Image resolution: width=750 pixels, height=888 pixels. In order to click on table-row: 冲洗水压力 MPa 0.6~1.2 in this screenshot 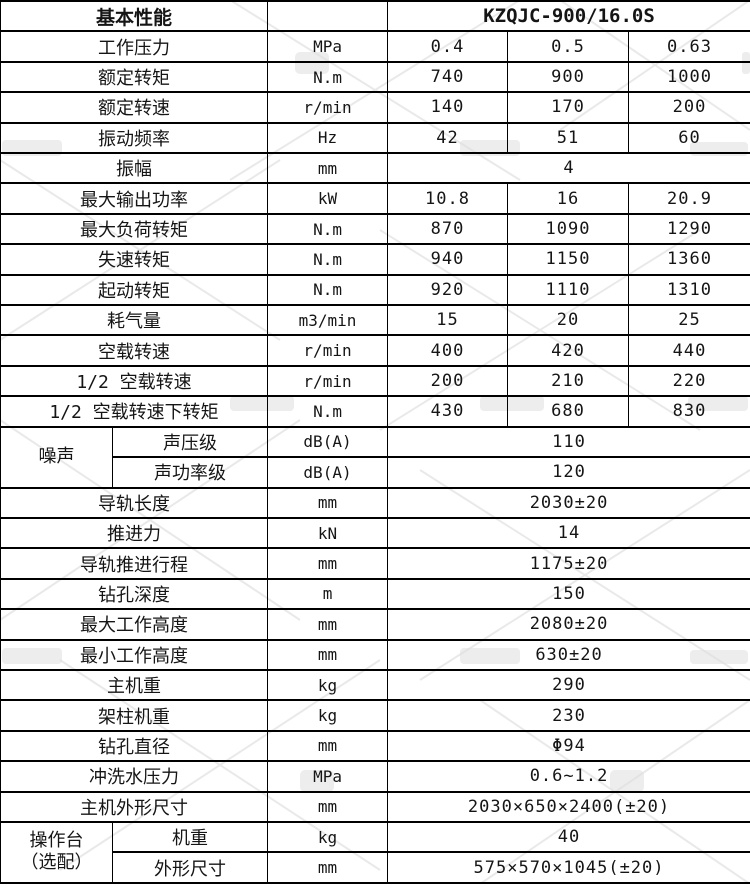, I will do `click(375, 776)`.